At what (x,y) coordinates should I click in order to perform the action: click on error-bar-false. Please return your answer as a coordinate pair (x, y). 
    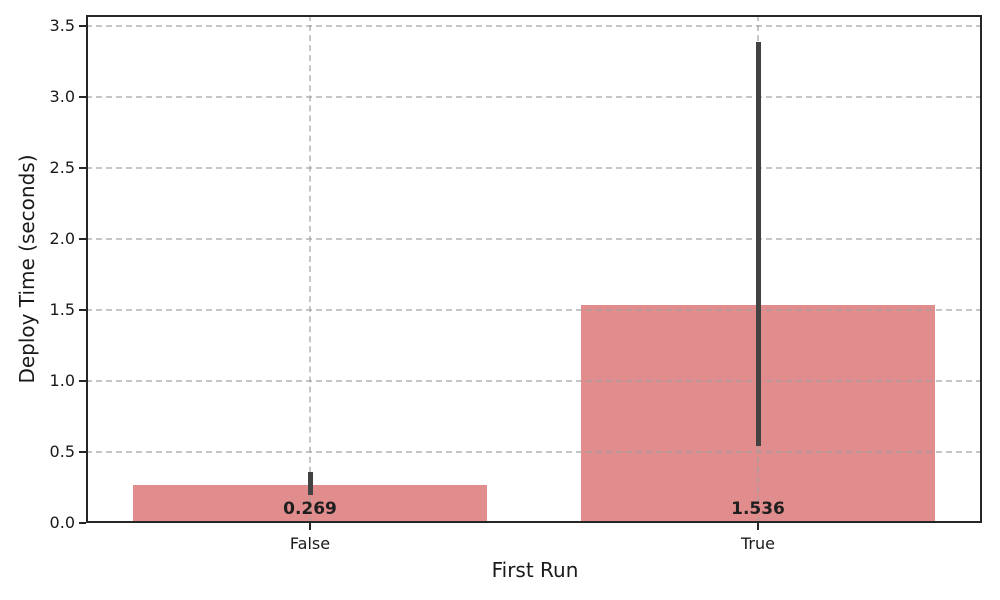
    Looking at the image, I should click on (310, 483).